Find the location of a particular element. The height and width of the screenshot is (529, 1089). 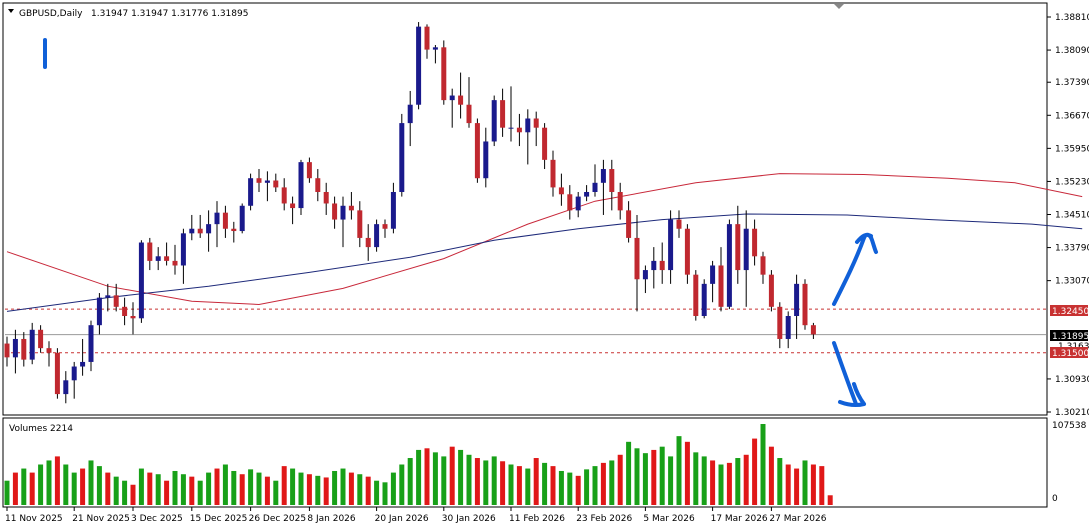

date-tick-label: 15 Dec 2025 is located at coordinates (219, 519).